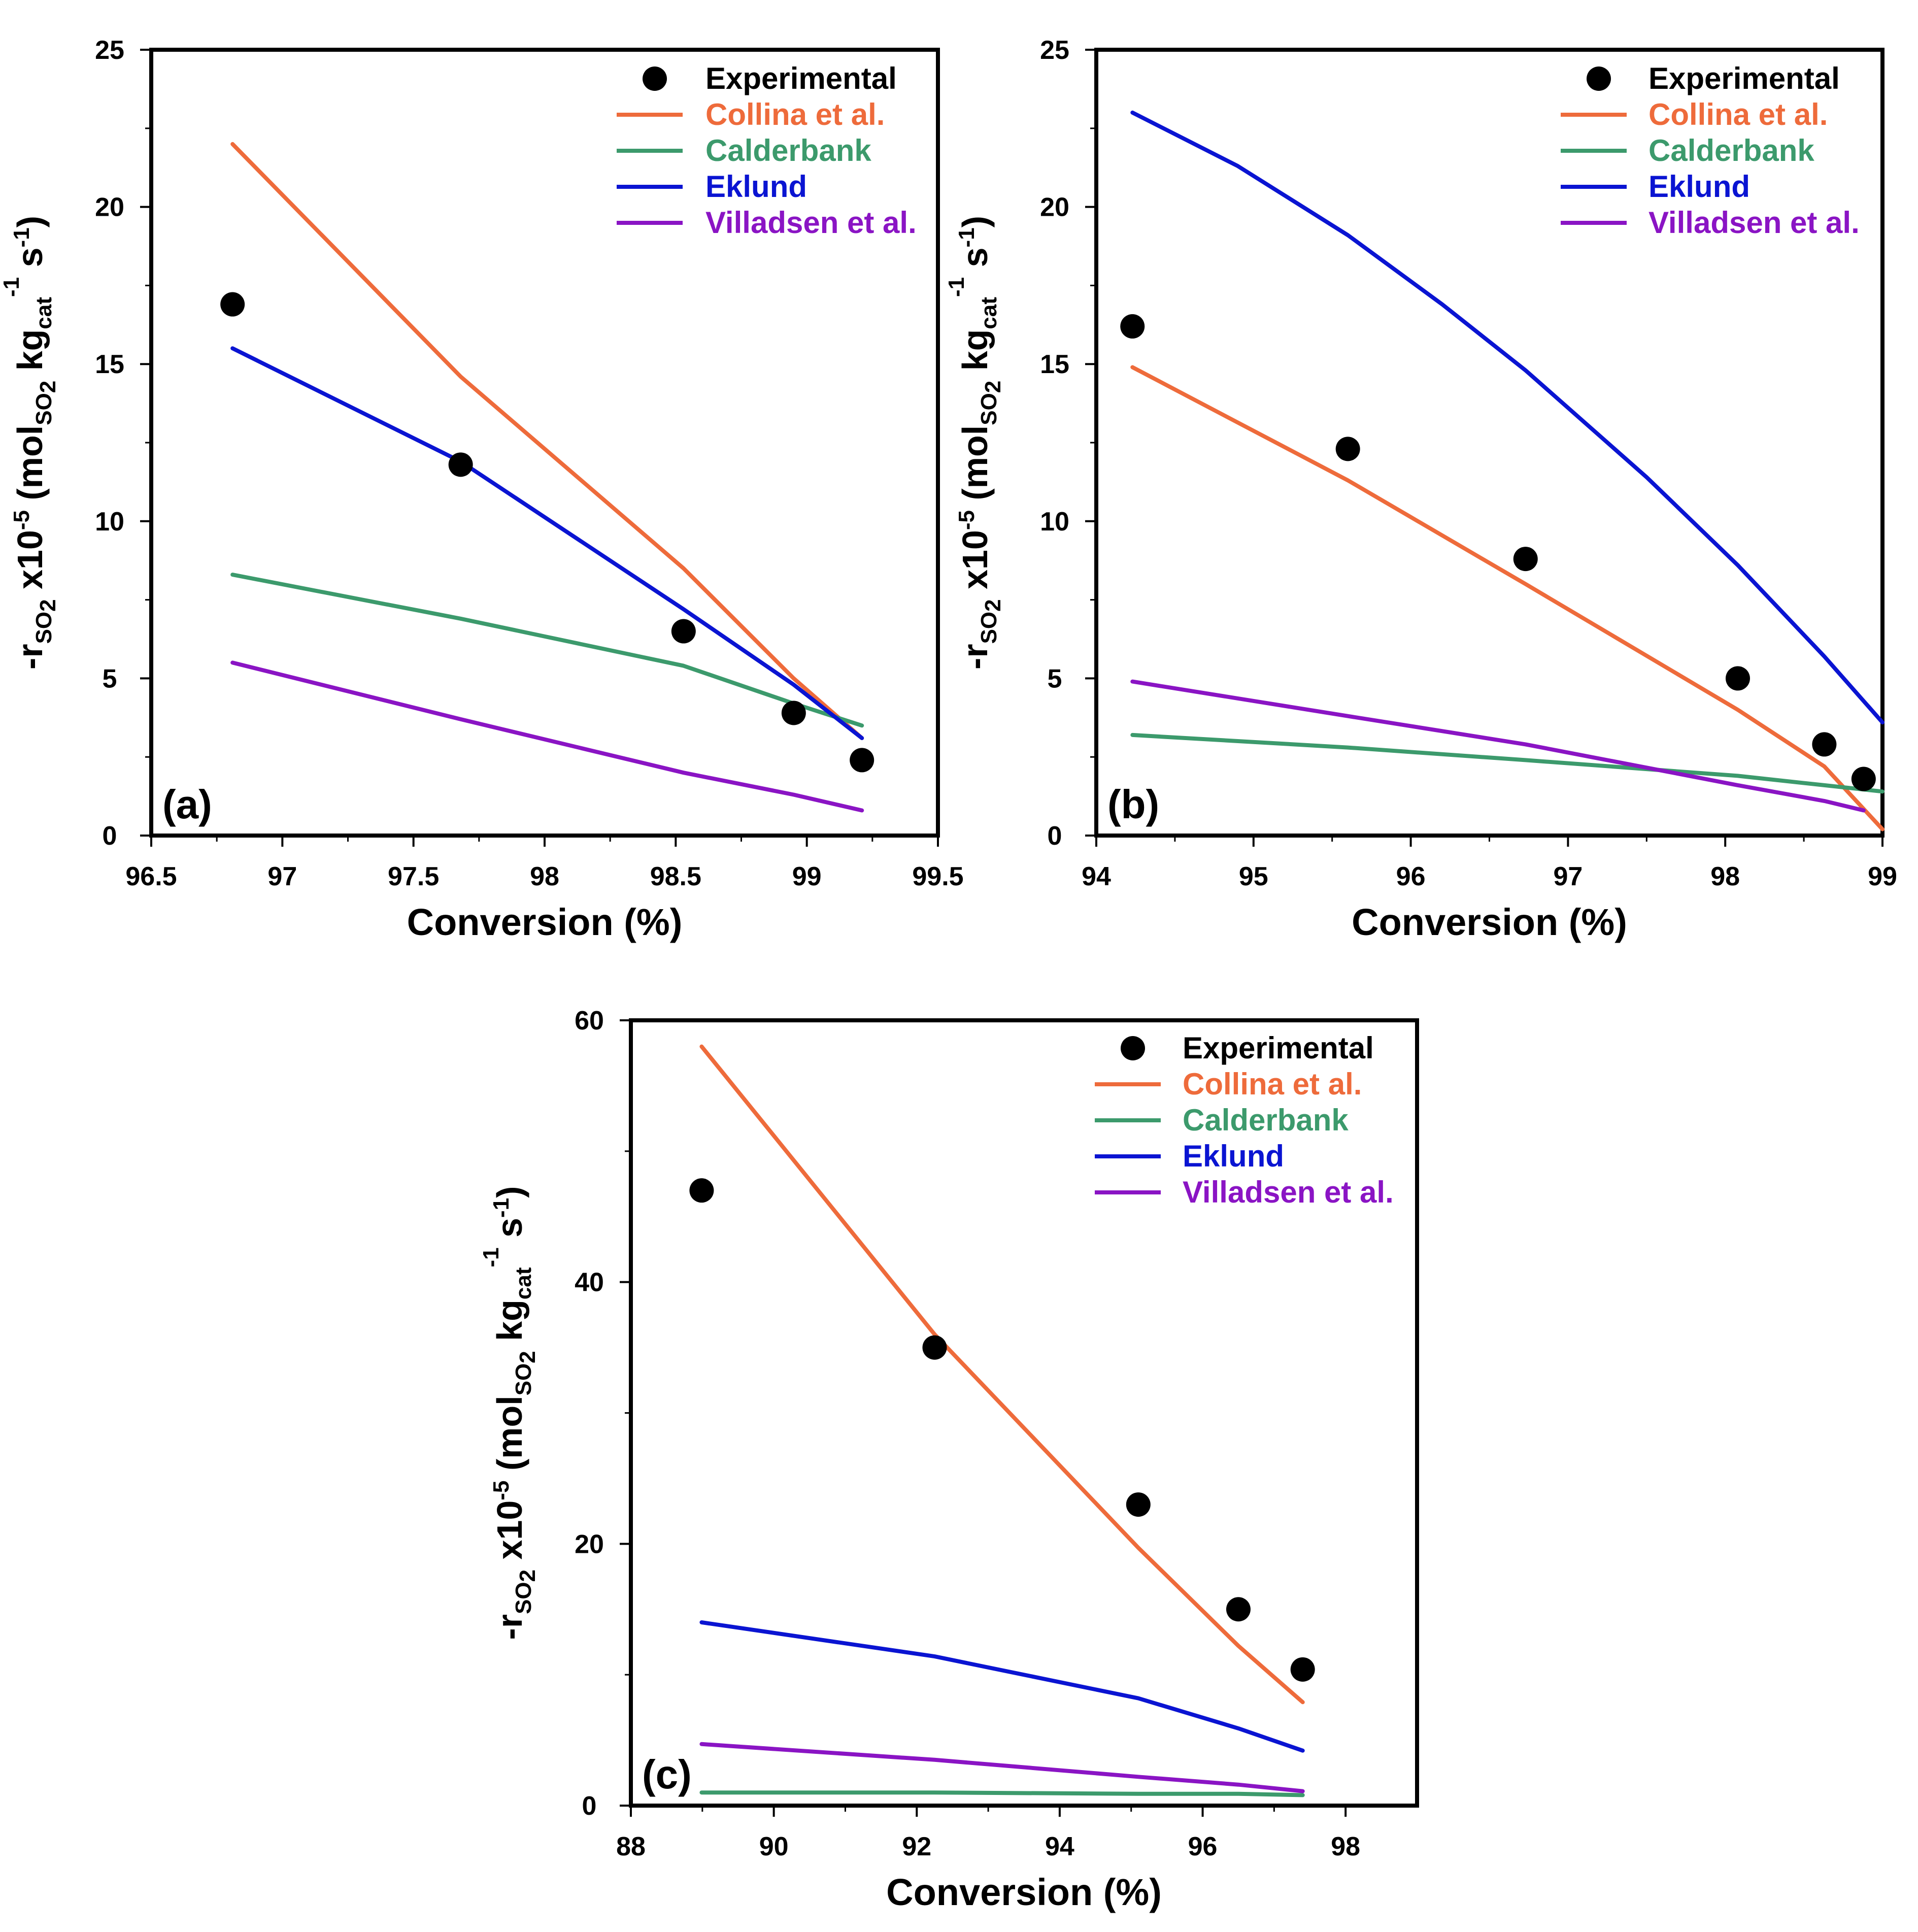  I want to click on x-tick-label: 98.5, so click(675, 876).